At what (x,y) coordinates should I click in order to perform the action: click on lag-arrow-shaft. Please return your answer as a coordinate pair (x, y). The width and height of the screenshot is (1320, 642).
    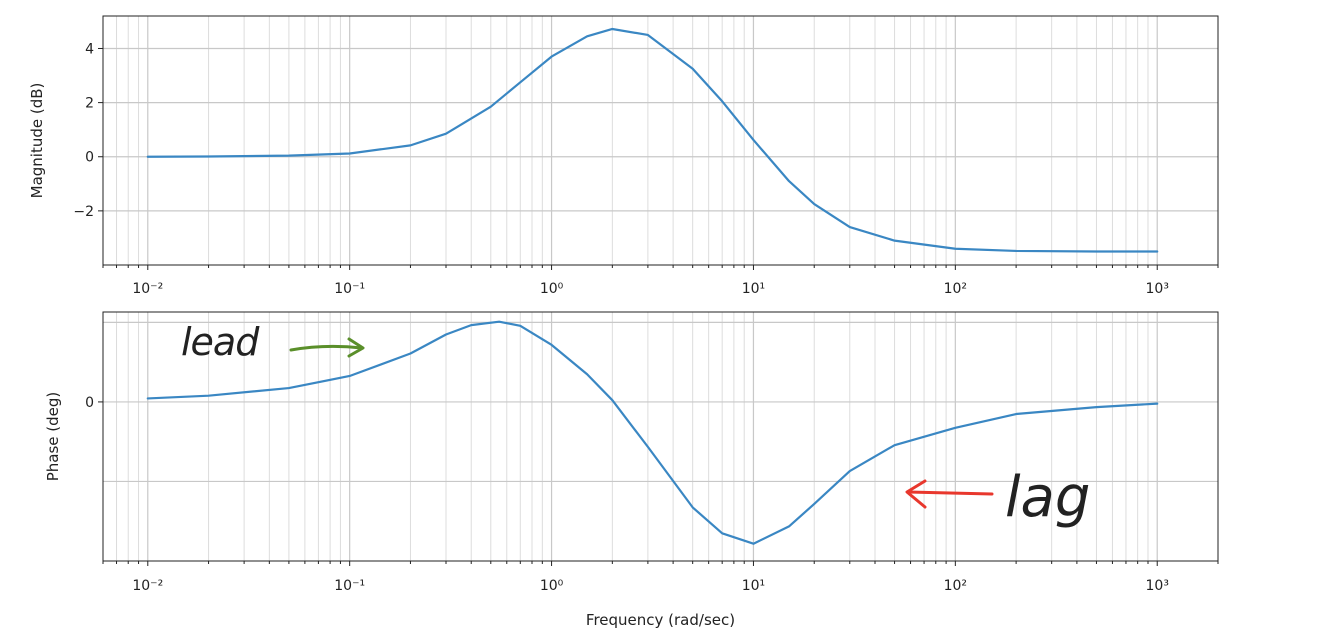
    Looking at the image, I should click on (950, 493).